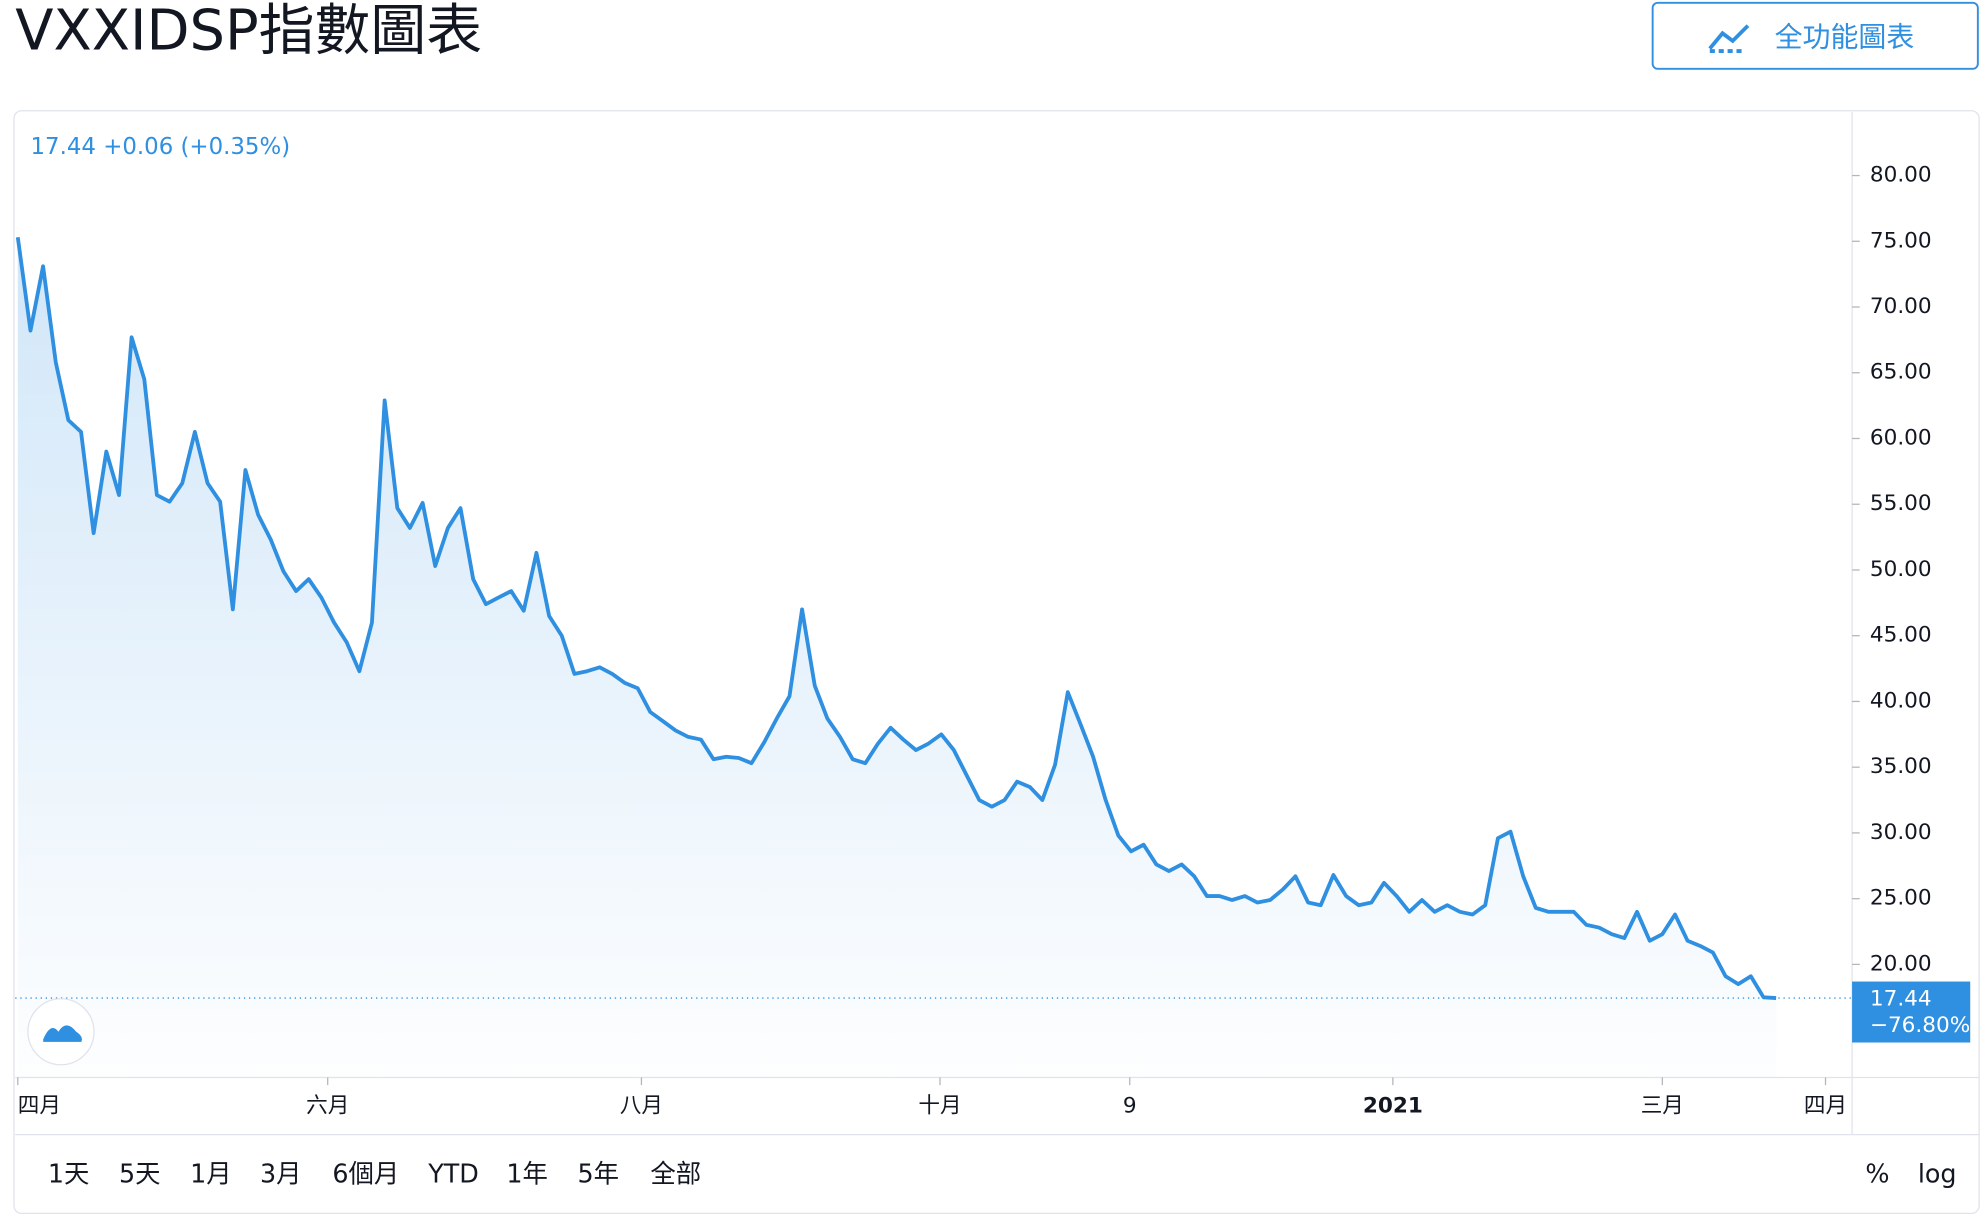 This screenshot has width=1988, height=1220. Describe the element at coordinates (1729, 37) in the screenshot. I see `button-icon` at that location.